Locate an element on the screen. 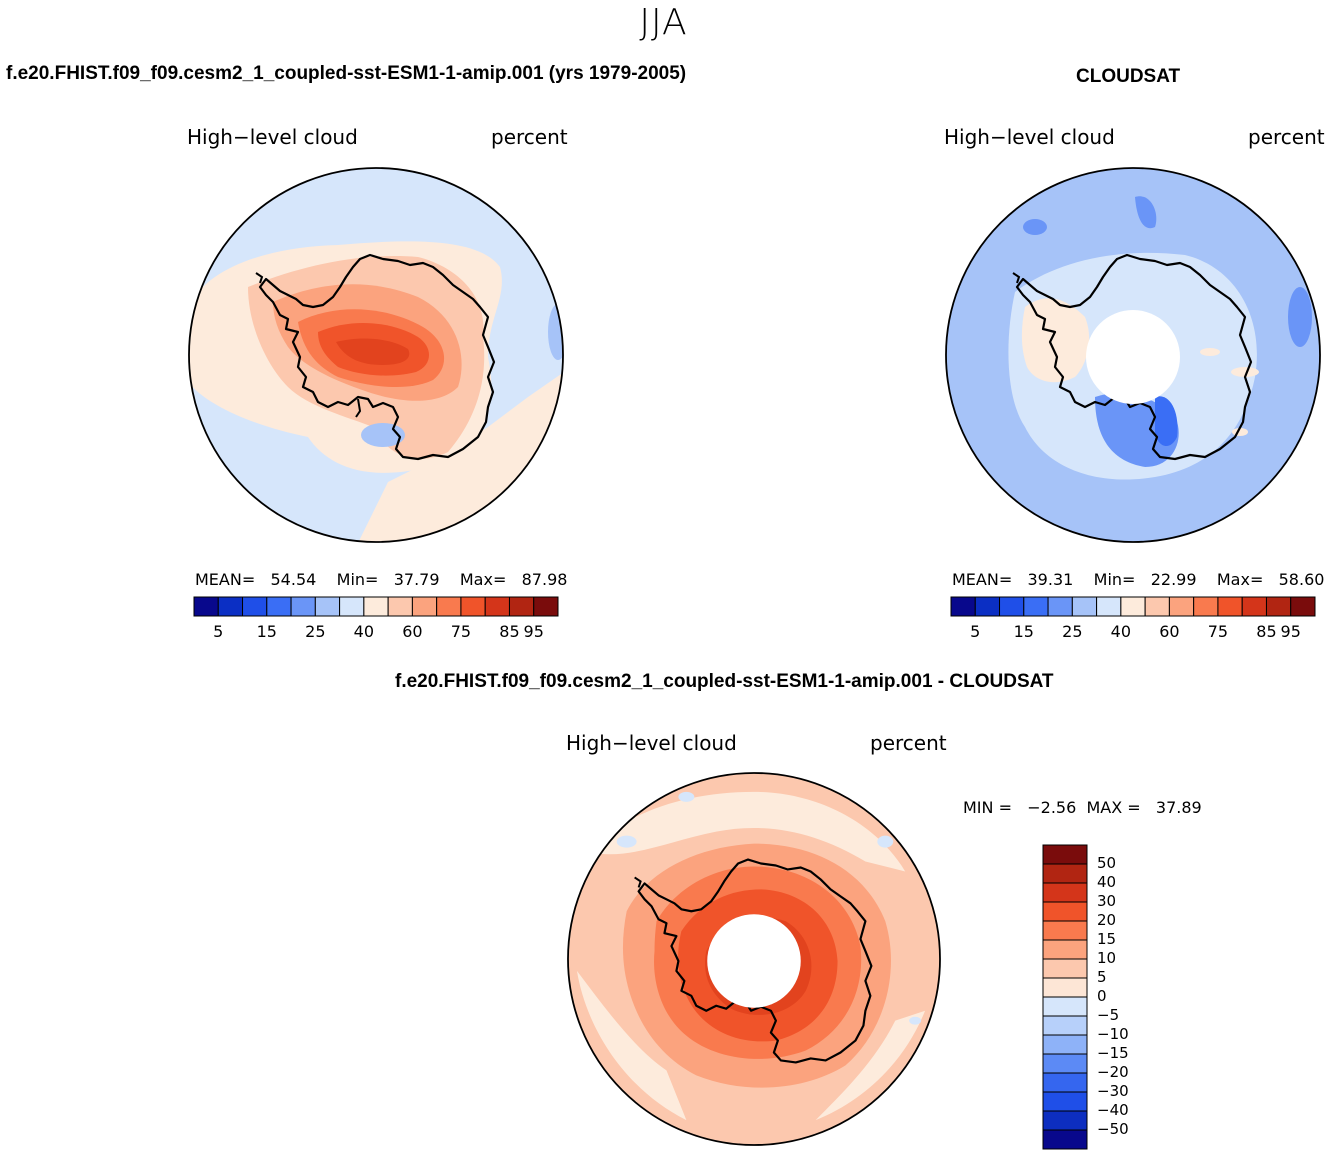 The height and width of the screenshot is (1157, 1327). diff-colorbar is located at coordinates (1065, 997).